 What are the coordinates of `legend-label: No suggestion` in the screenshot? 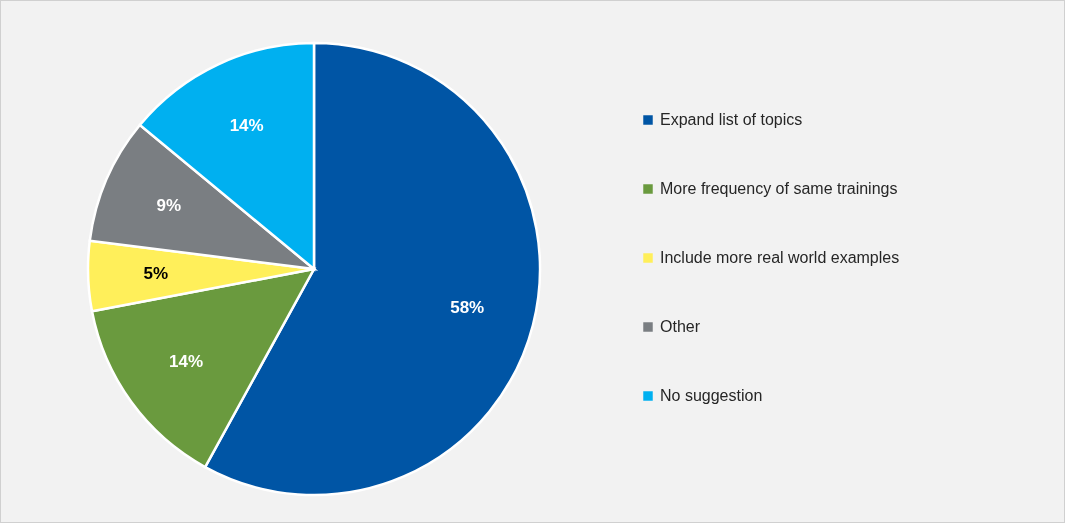 It's located at (711, 395).